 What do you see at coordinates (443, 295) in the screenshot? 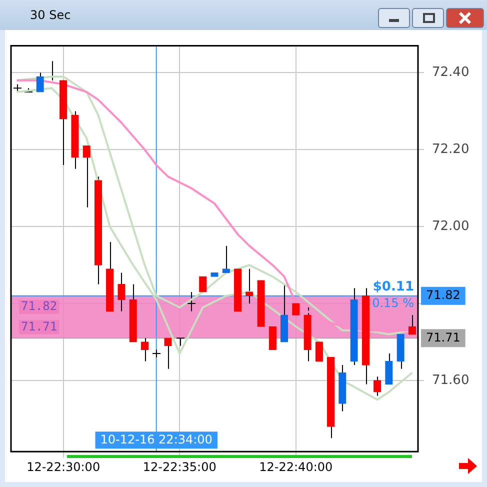
I see `text: 71.82` at bounding box center [443, 295].